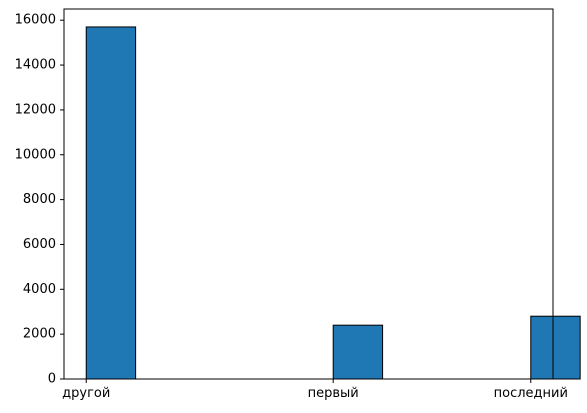 This screenshot has width=587, height=413. Describe the element at coordinates (39, 334) in the screenshot. I see `y-tick-label: 2000` at that location.